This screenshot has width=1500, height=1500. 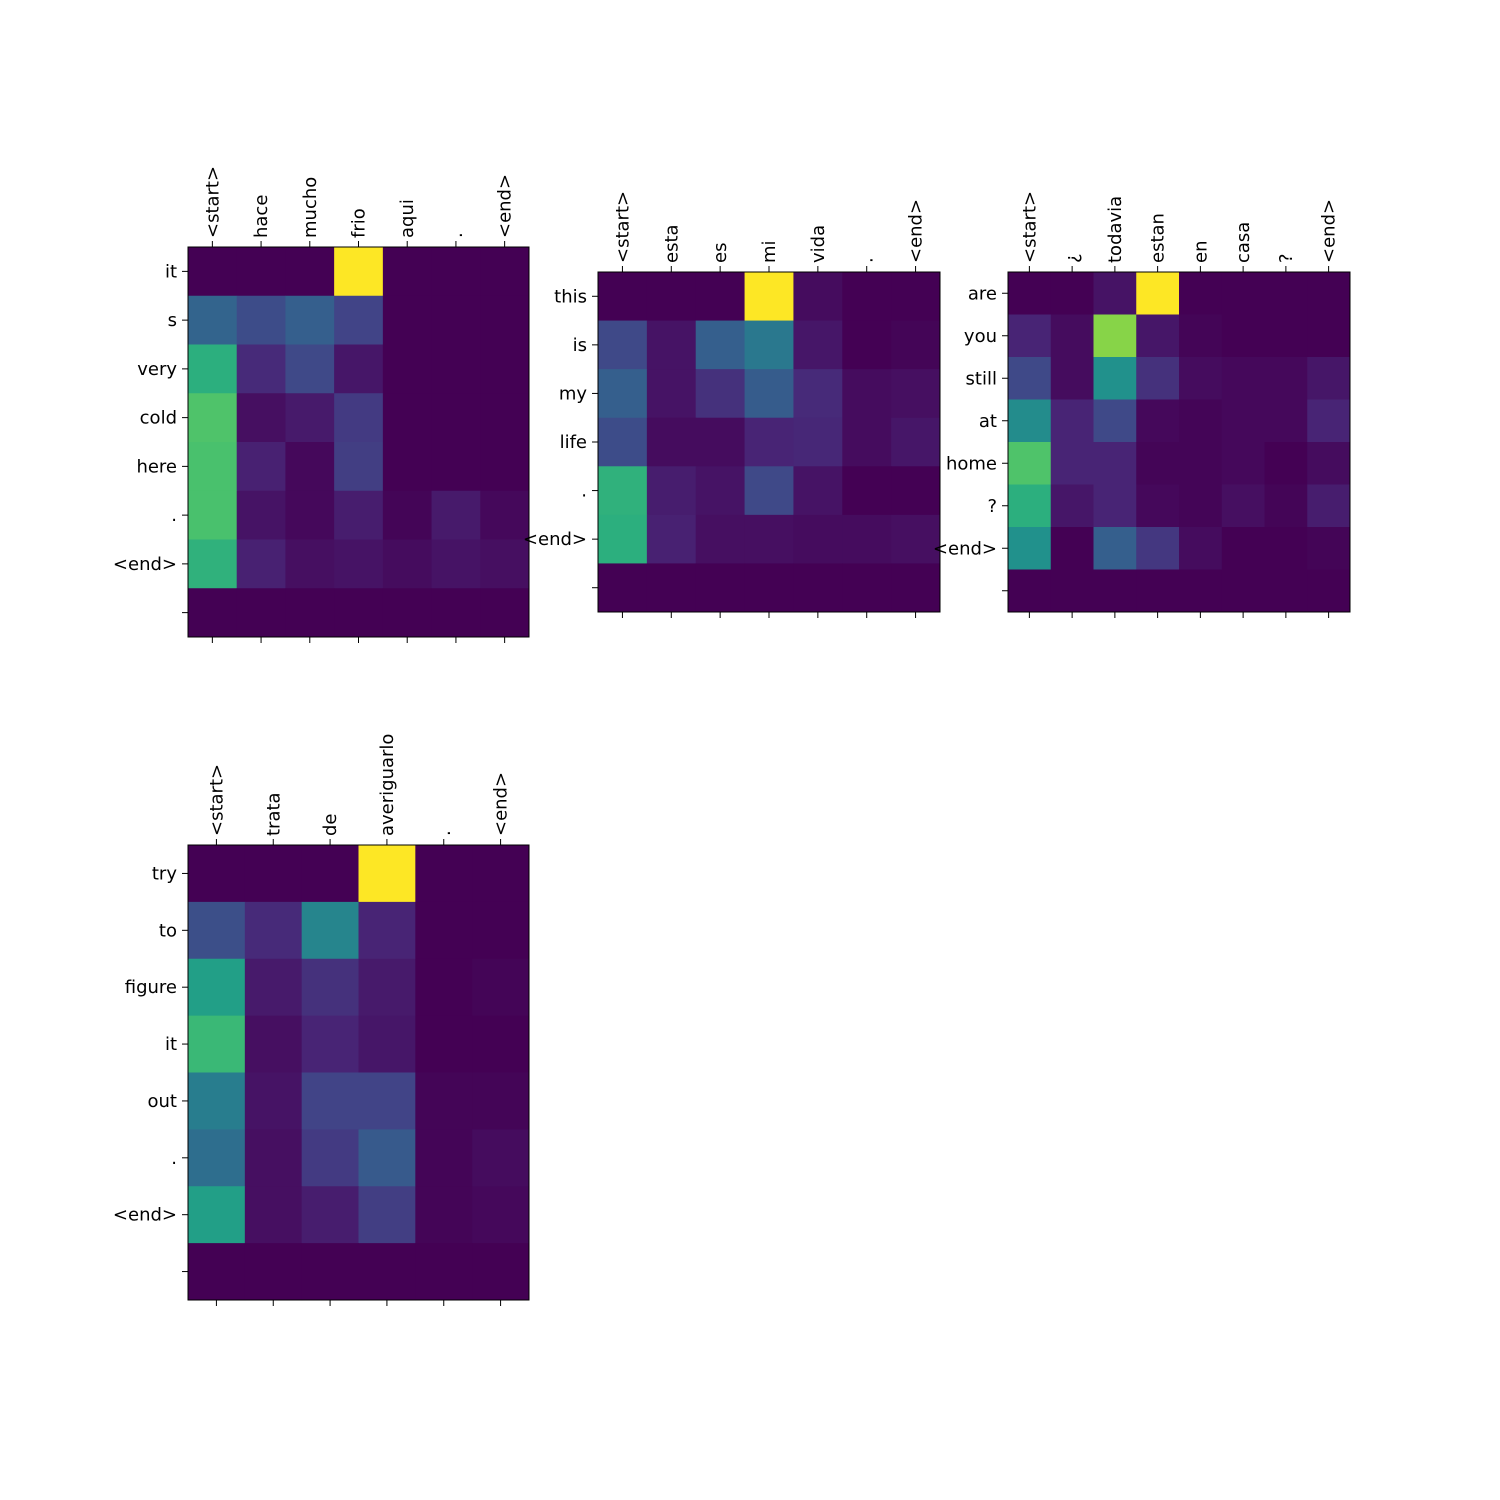 What do you see at coordinates (1200, 252) in the screenshot?
I see `x-tick-label: en` at bounding box center [1200, 252].